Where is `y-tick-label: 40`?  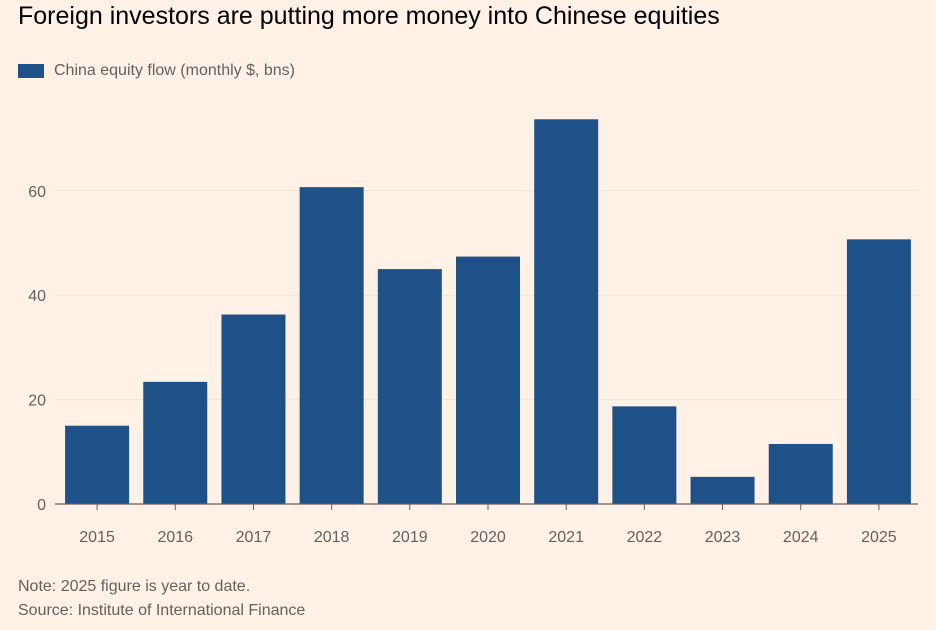
y-tick-label: 40 is located at coordinates (37, 296).